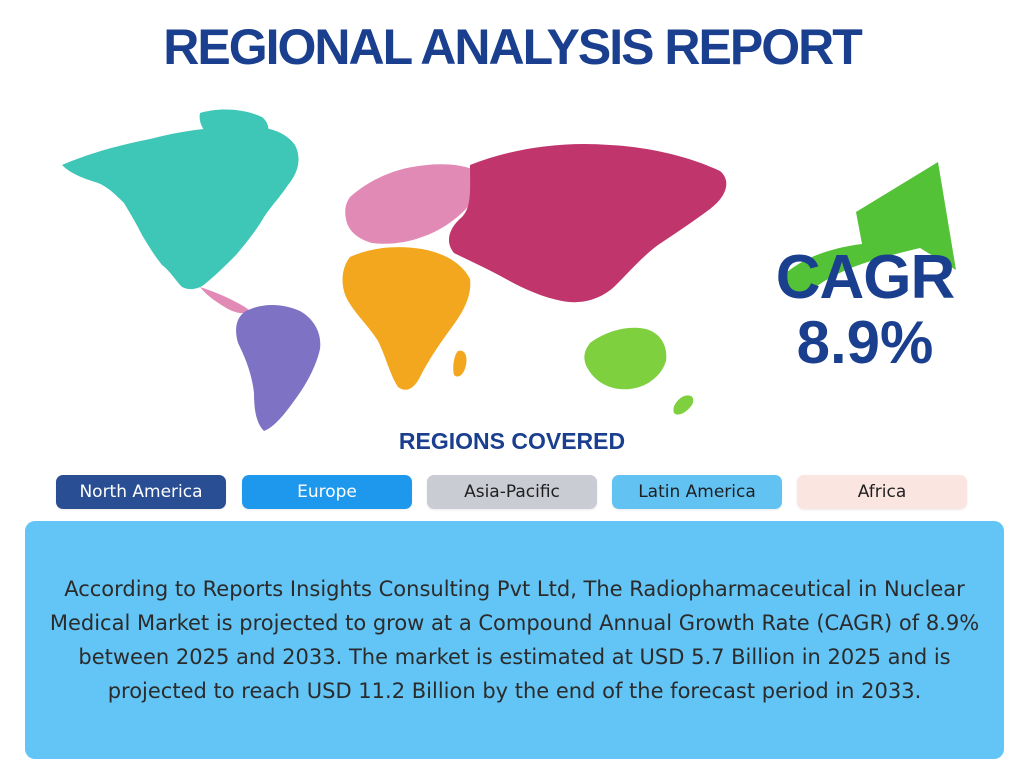  I want to click on region-pill-latin-america: Latin America, so click(697, 492).